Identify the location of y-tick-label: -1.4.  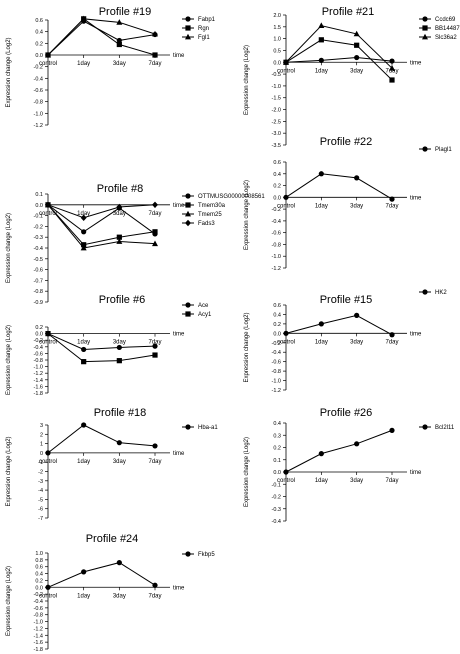
(38, 636).